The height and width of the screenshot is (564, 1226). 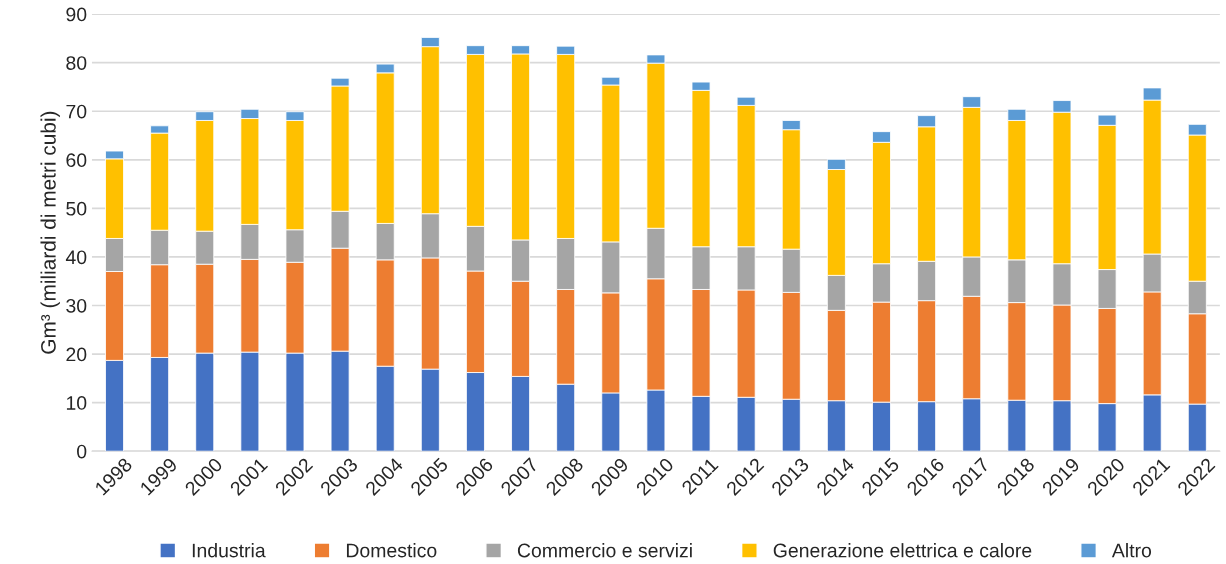 I want to click on y-tick-label: 60, so click(x=76, y=160).